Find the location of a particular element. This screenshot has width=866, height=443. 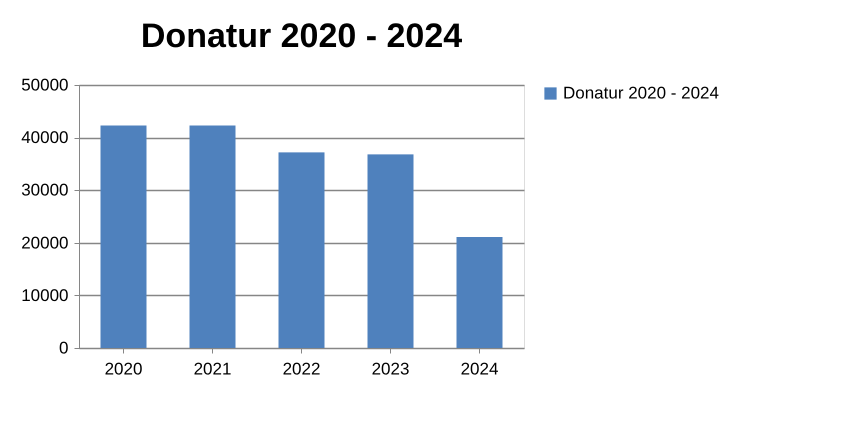

y-tick-label: 0 is located at coordinates (63, 348).